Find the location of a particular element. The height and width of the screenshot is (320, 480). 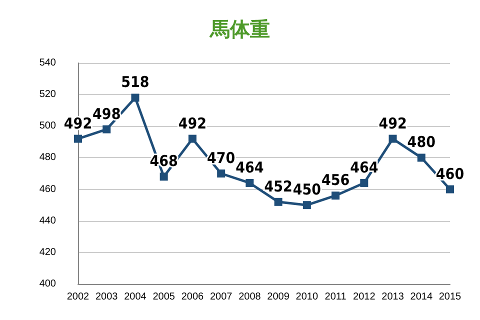

data-label: 450 is located at coordinates (307, 189).